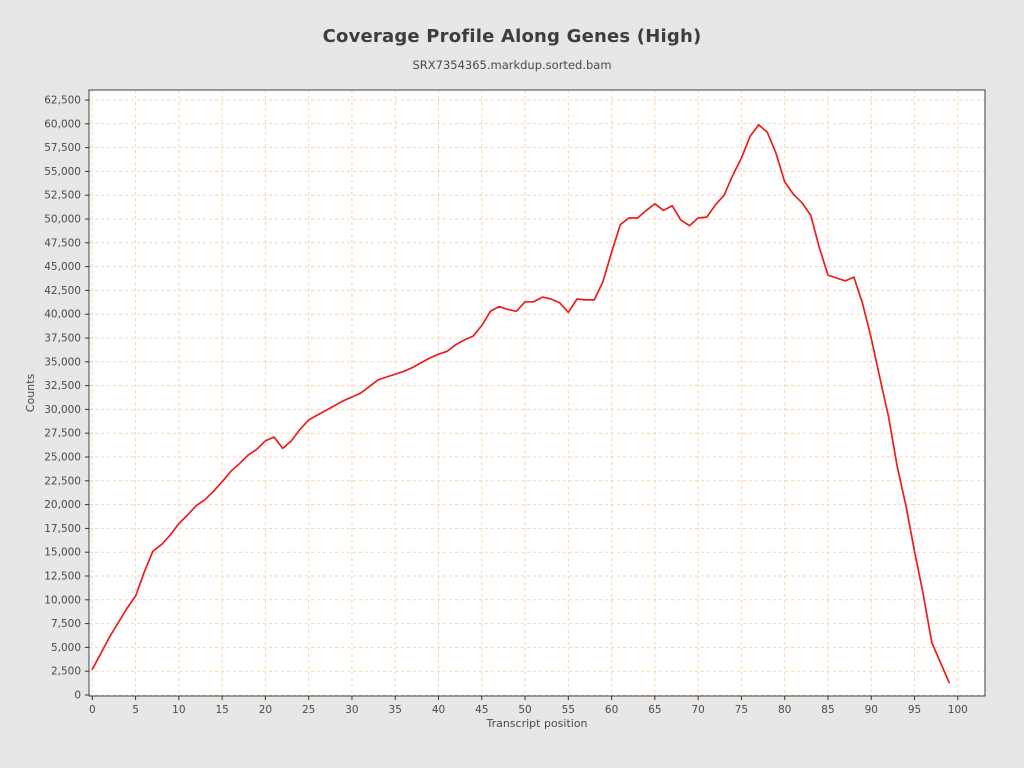  Describe the element at coordinates (62, 196) in the screenshot. I see `y-tick-label: 52,500` at that location.